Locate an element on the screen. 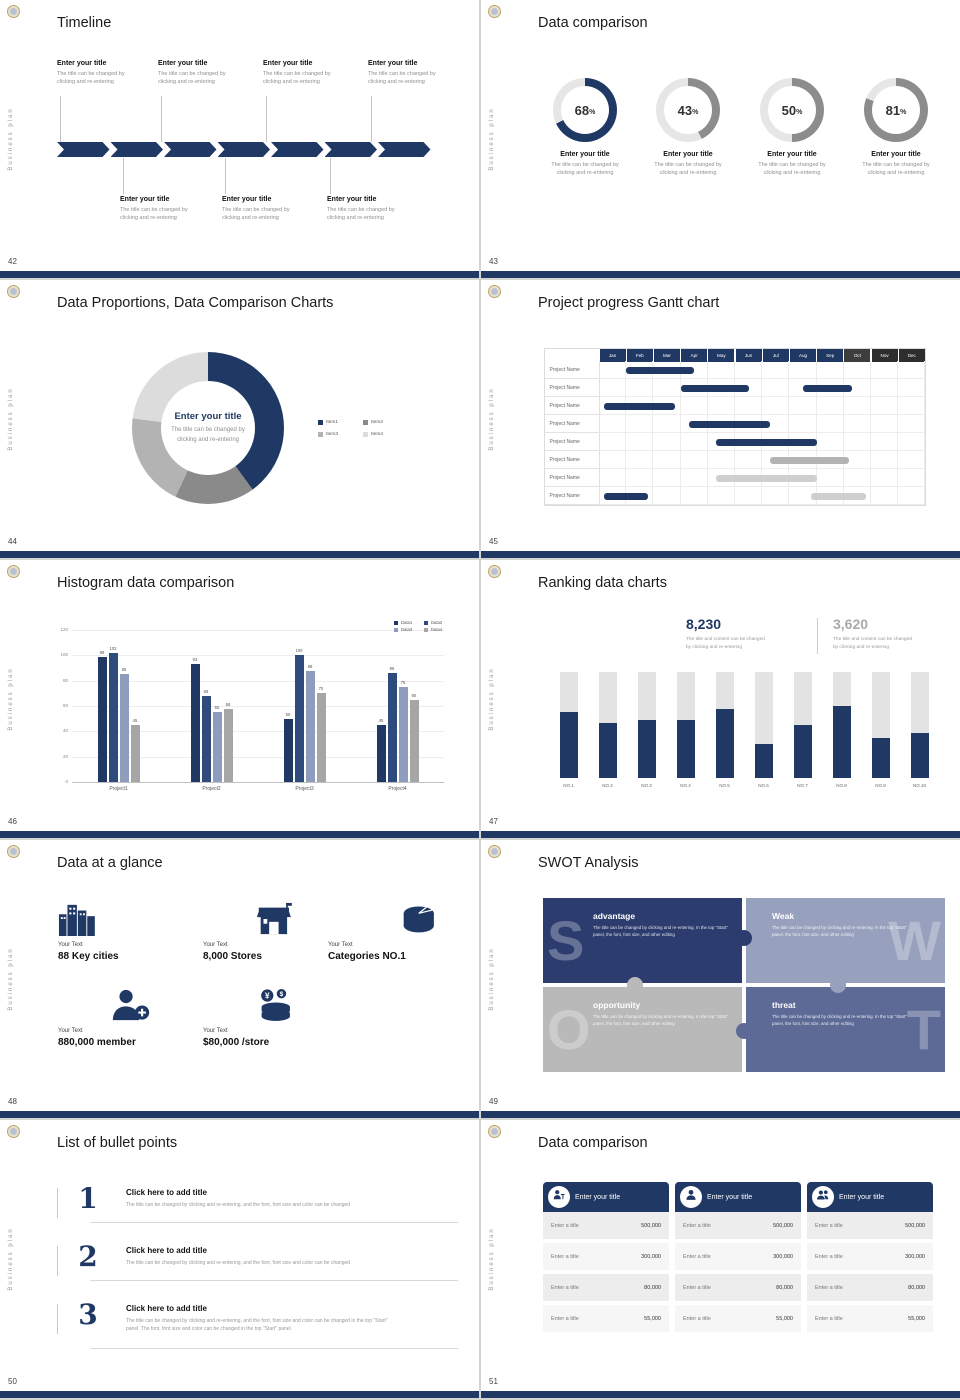 This screenshot has width=960, height=1400. item-accent-line is located at coordinates (57, 1261).